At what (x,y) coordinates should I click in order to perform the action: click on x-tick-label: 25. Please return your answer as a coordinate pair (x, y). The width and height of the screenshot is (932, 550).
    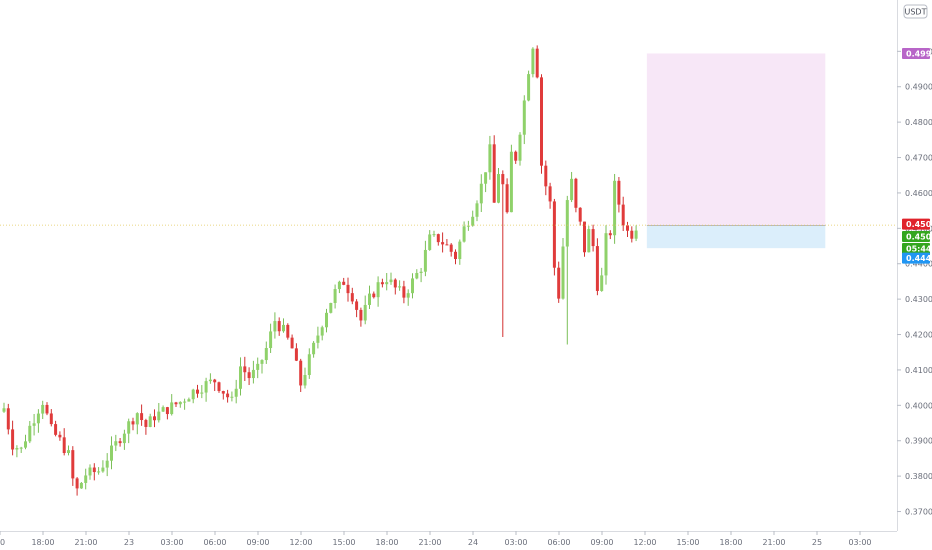
    Looking at the image, I should click on (817, 542).